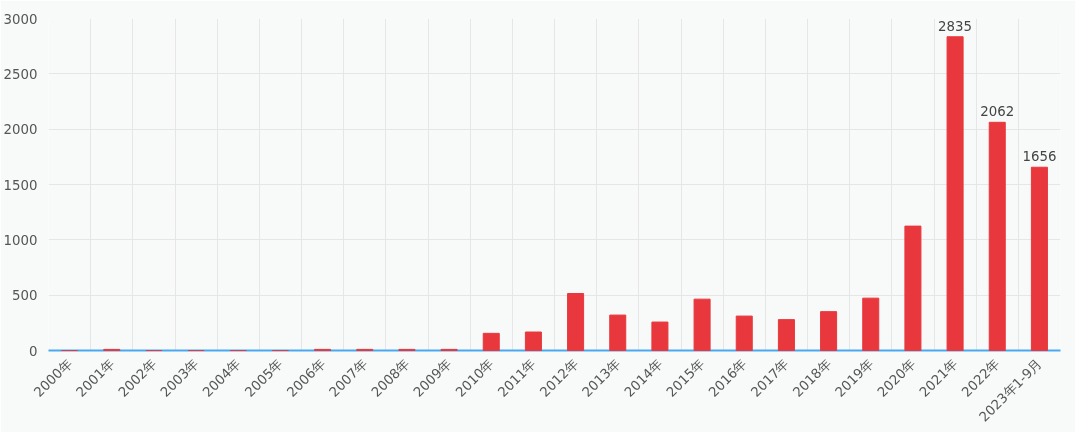 This screenshot has height=436, width=1080. Describe the element at coordinates (20, 130) in the screenshot. I see `y-tick-label: 2000` at that location.